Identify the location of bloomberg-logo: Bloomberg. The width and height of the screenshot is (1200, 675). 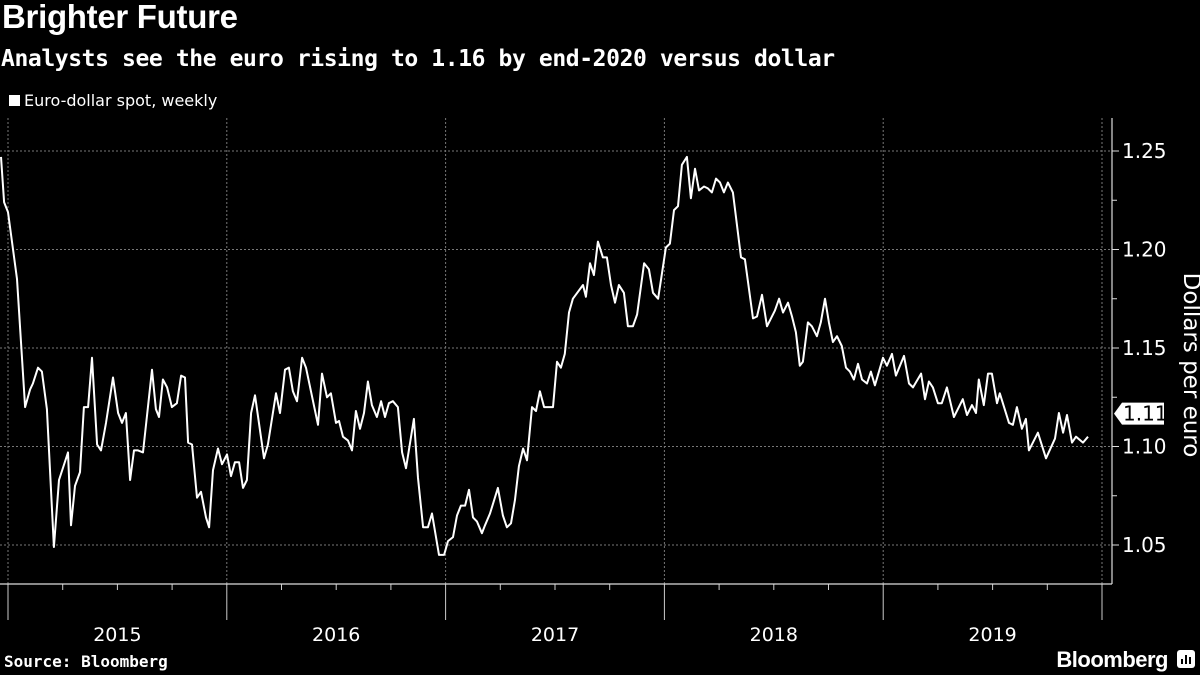
(1112, 659).